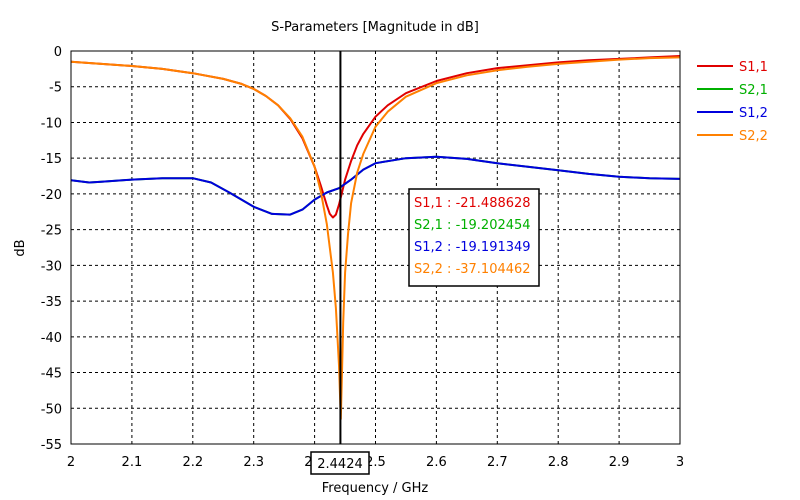 This screenshot has width=800, height=500. I want to click on y-tick-label: -25, so click(51, 231).